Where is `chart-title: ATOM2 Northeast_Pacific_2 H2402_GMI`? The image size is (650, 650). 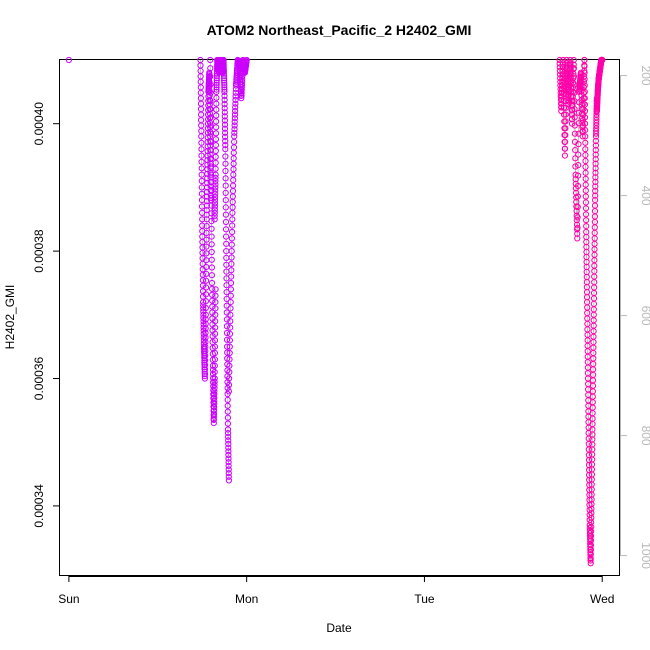
chart-title: ATOM2 Northeast_Pacific_2 H2402_GMI is located at coordinates (339, 30).